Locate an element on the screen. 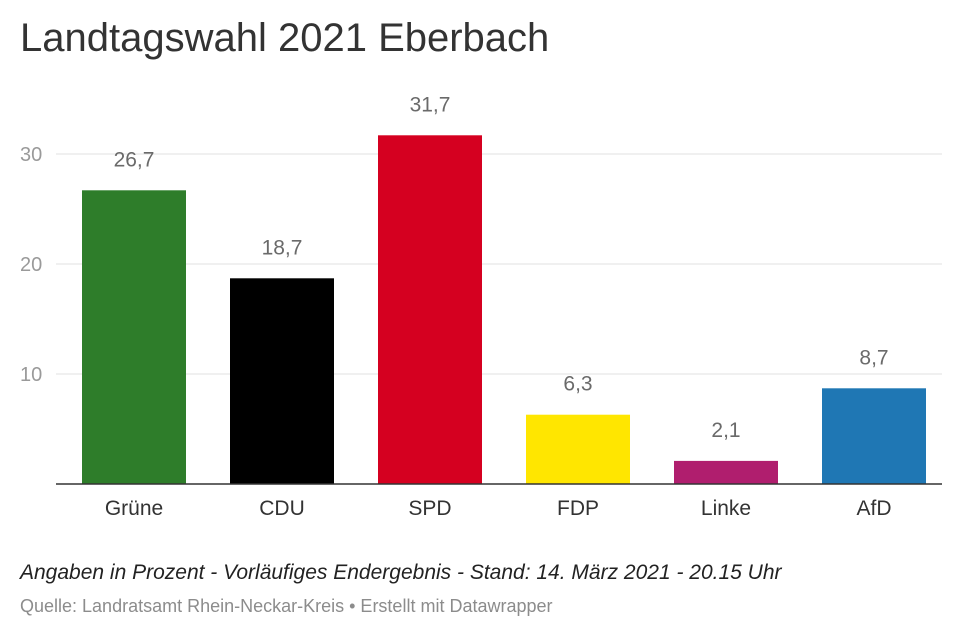 This screenshot has height=640, width=960. data-label: 2,1 is located at coordinates (725, 430).